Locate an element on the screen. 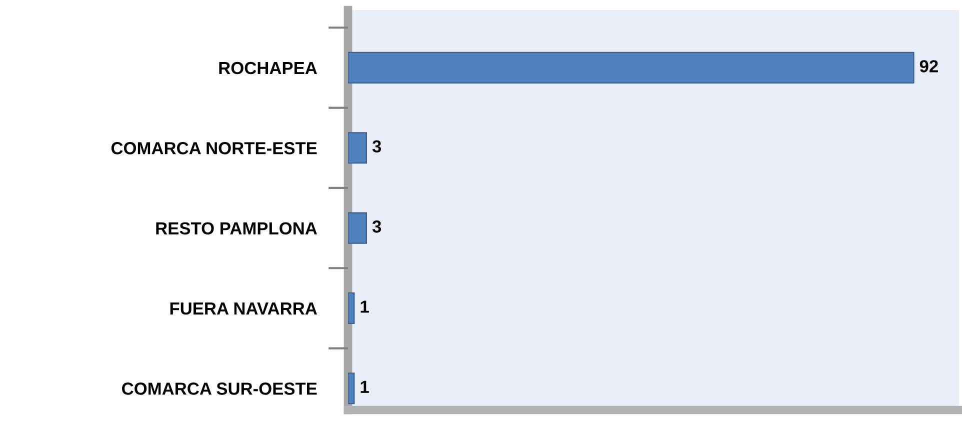 The image size is (962, 432). y-tick-label: COMARCA SUR-OESTE is located at coordinates (219, 388).